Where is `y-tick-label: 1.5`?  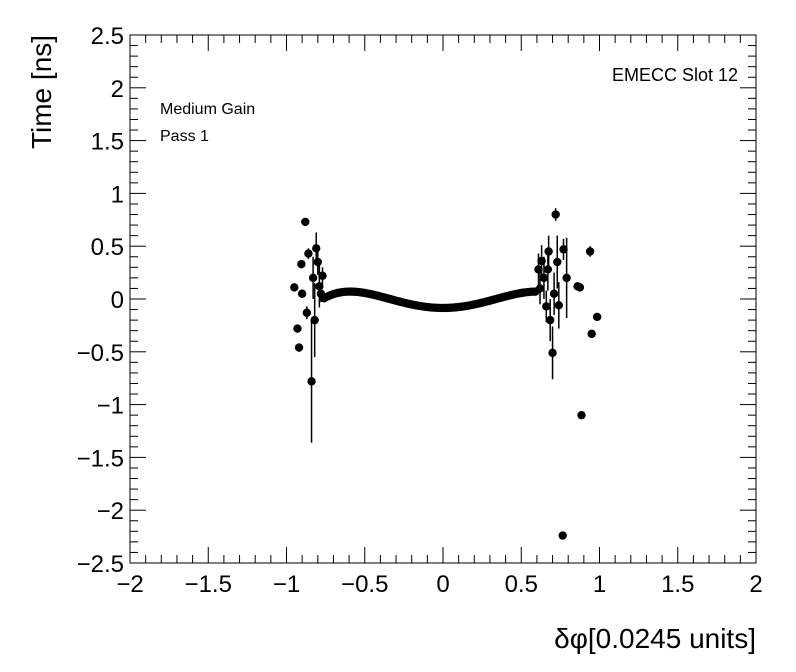 y-tick-label: 1.5 is located at coordinates (107, 142).